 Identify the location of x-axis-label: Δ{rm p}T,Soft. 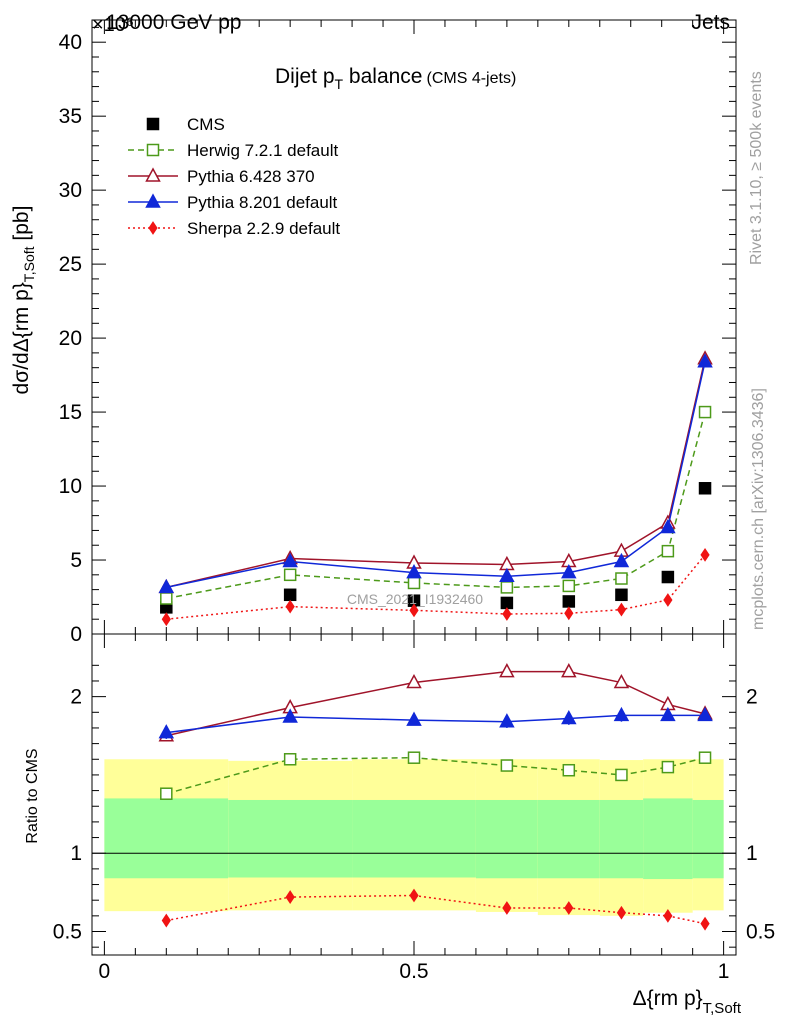
(687, 1002).